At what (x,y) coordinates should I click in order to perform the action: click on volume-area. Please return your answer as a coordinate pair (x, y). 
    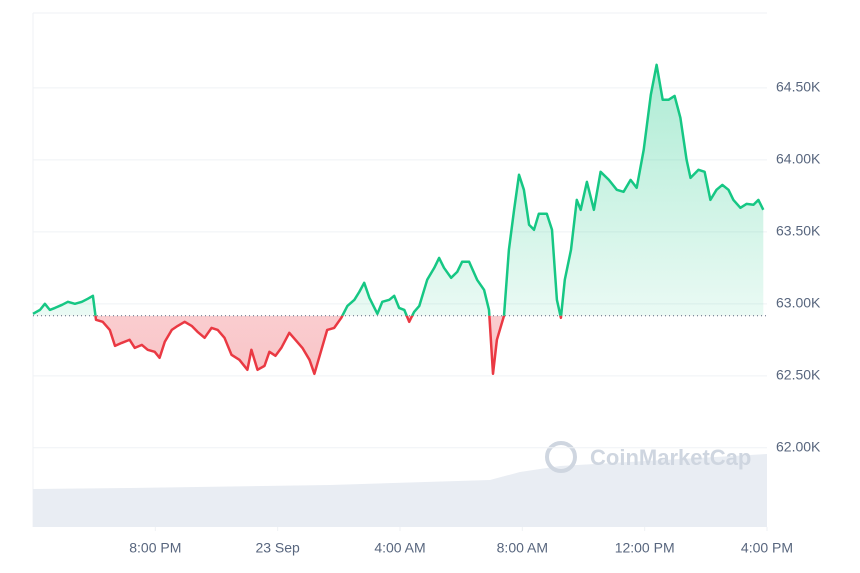
    Looking at the image, I should click on (400, 490).